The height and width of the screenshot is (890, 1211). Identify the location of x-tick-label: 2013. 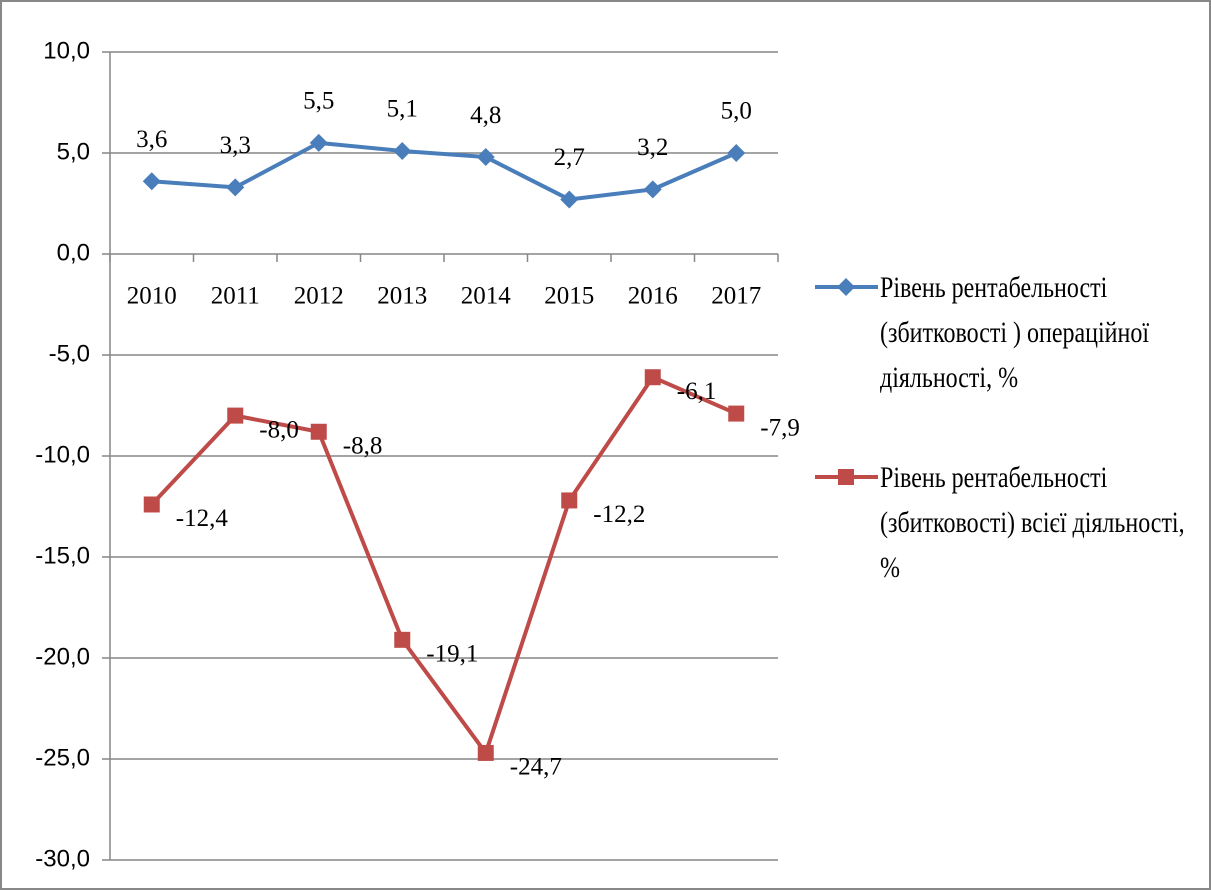
(402, 296).